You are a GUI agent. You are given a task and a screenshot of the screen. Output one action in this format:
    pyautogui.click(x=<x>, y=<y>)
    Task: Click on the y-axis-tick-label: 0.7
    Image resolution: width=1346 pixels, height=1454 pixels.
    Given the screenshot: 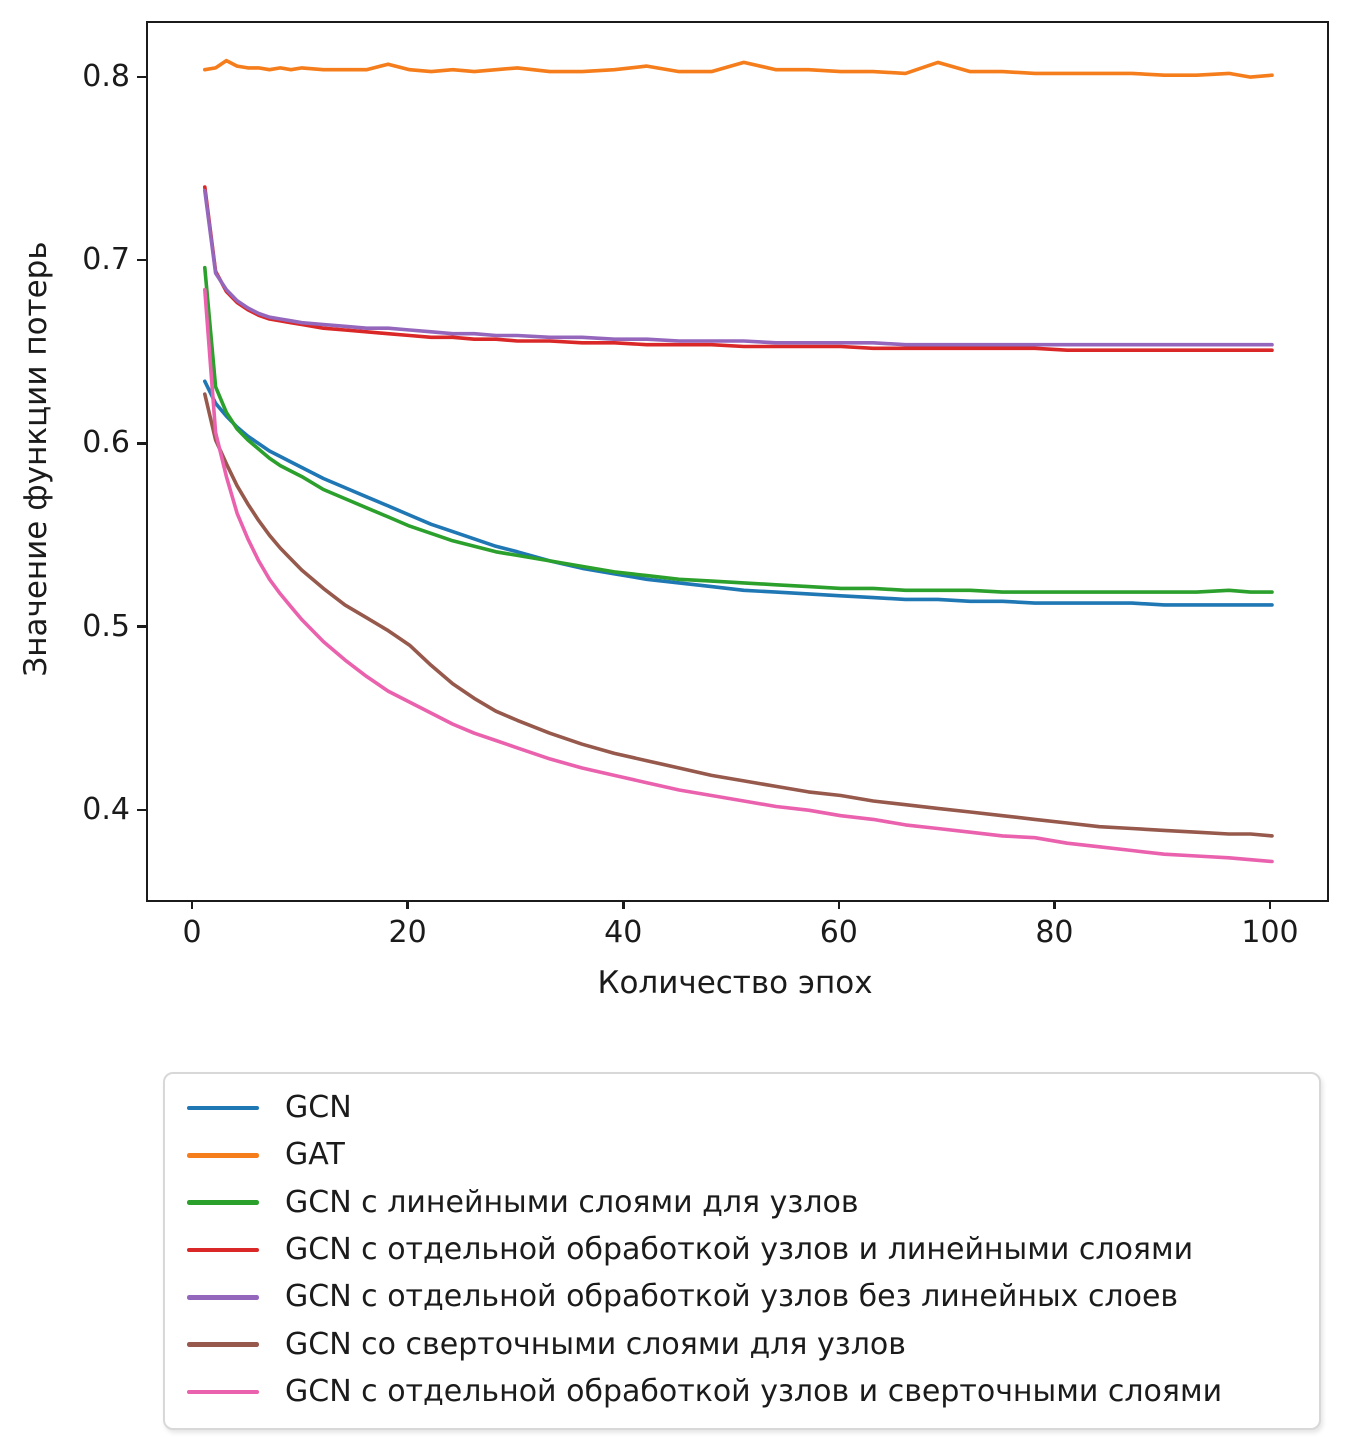 What is the action you would take?
    pyautogui.click(x=106, y=260)
    